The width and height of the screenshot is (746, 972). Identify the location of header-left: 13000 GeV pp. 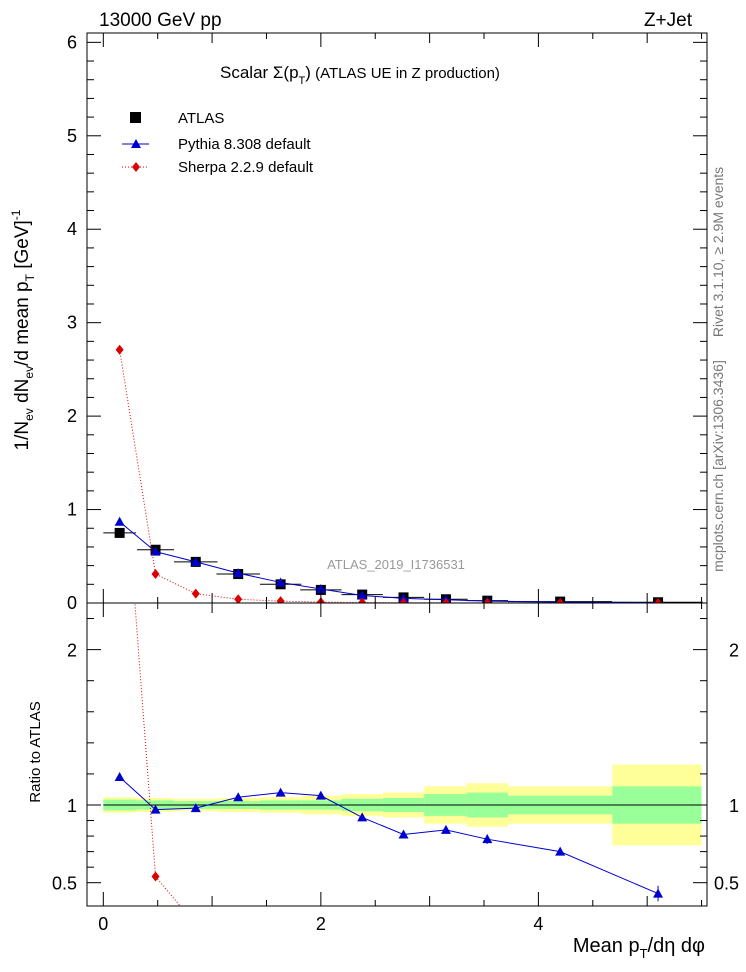
(160, 20).